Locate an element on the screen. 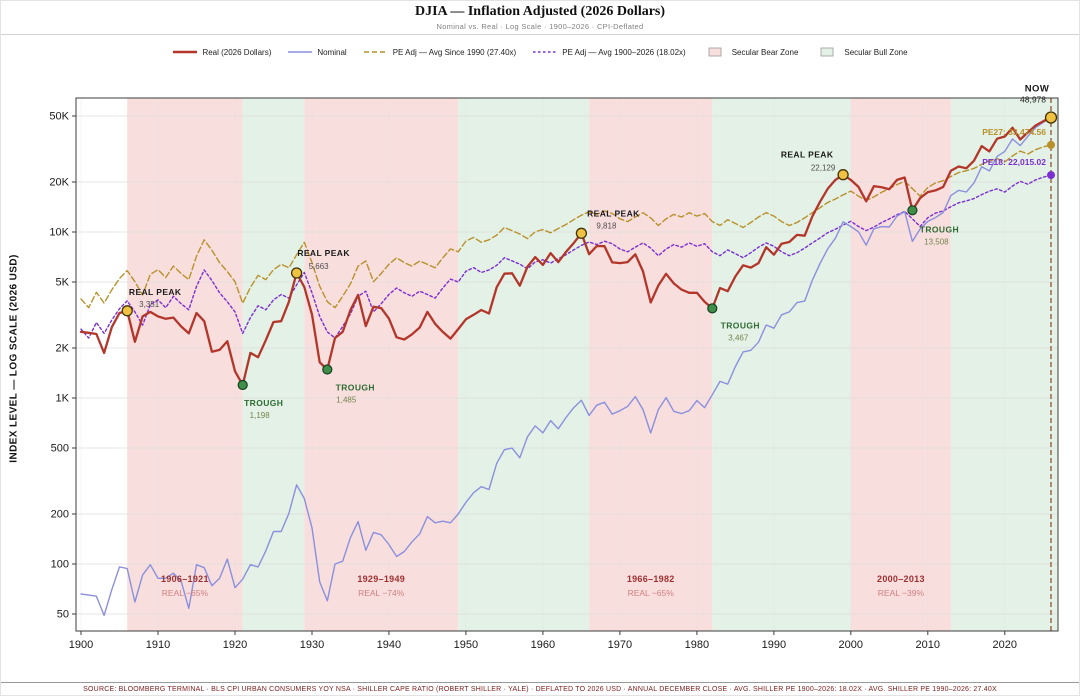 The width and height of the screenshot is (1080, 696). pe27-end-dot is located at coordinates (1051, 144).